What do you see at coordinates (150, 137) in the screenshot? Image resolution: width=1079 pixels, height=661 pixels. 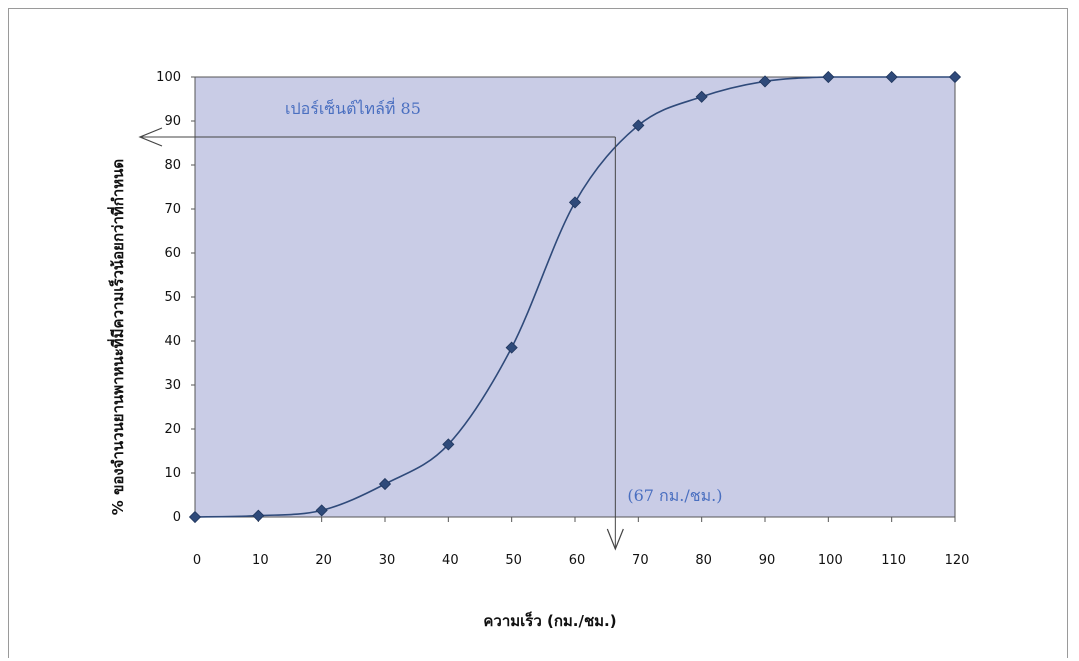 I see `percentile-arrow-icon` at bounding box center [150, 137].